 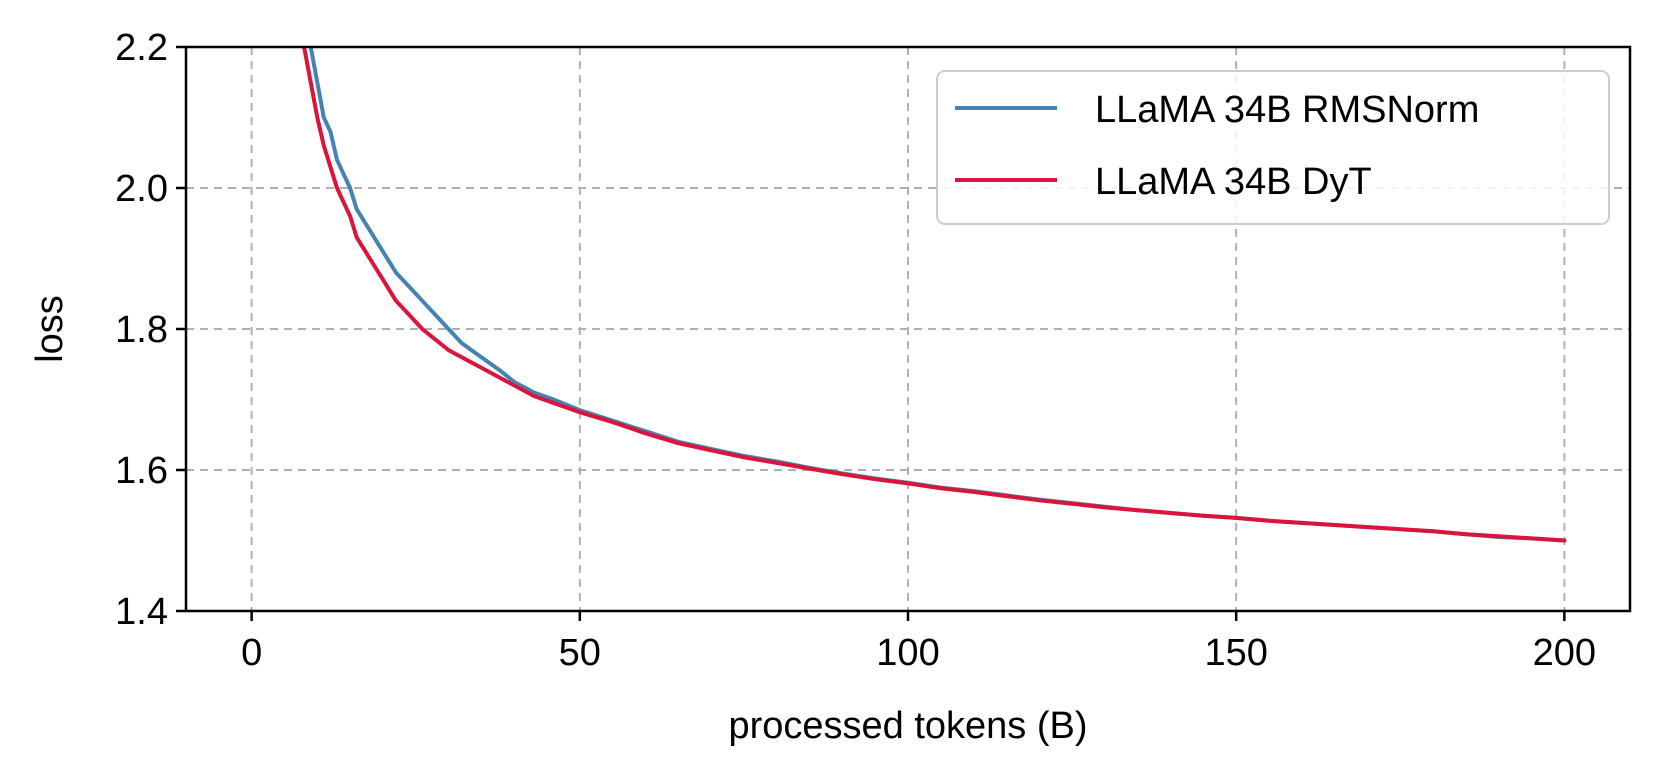 What do you see at coordinates (1564, 653) in the screenshot?
I see `x-tick-label: 200` at bounding box center [1564, 653].